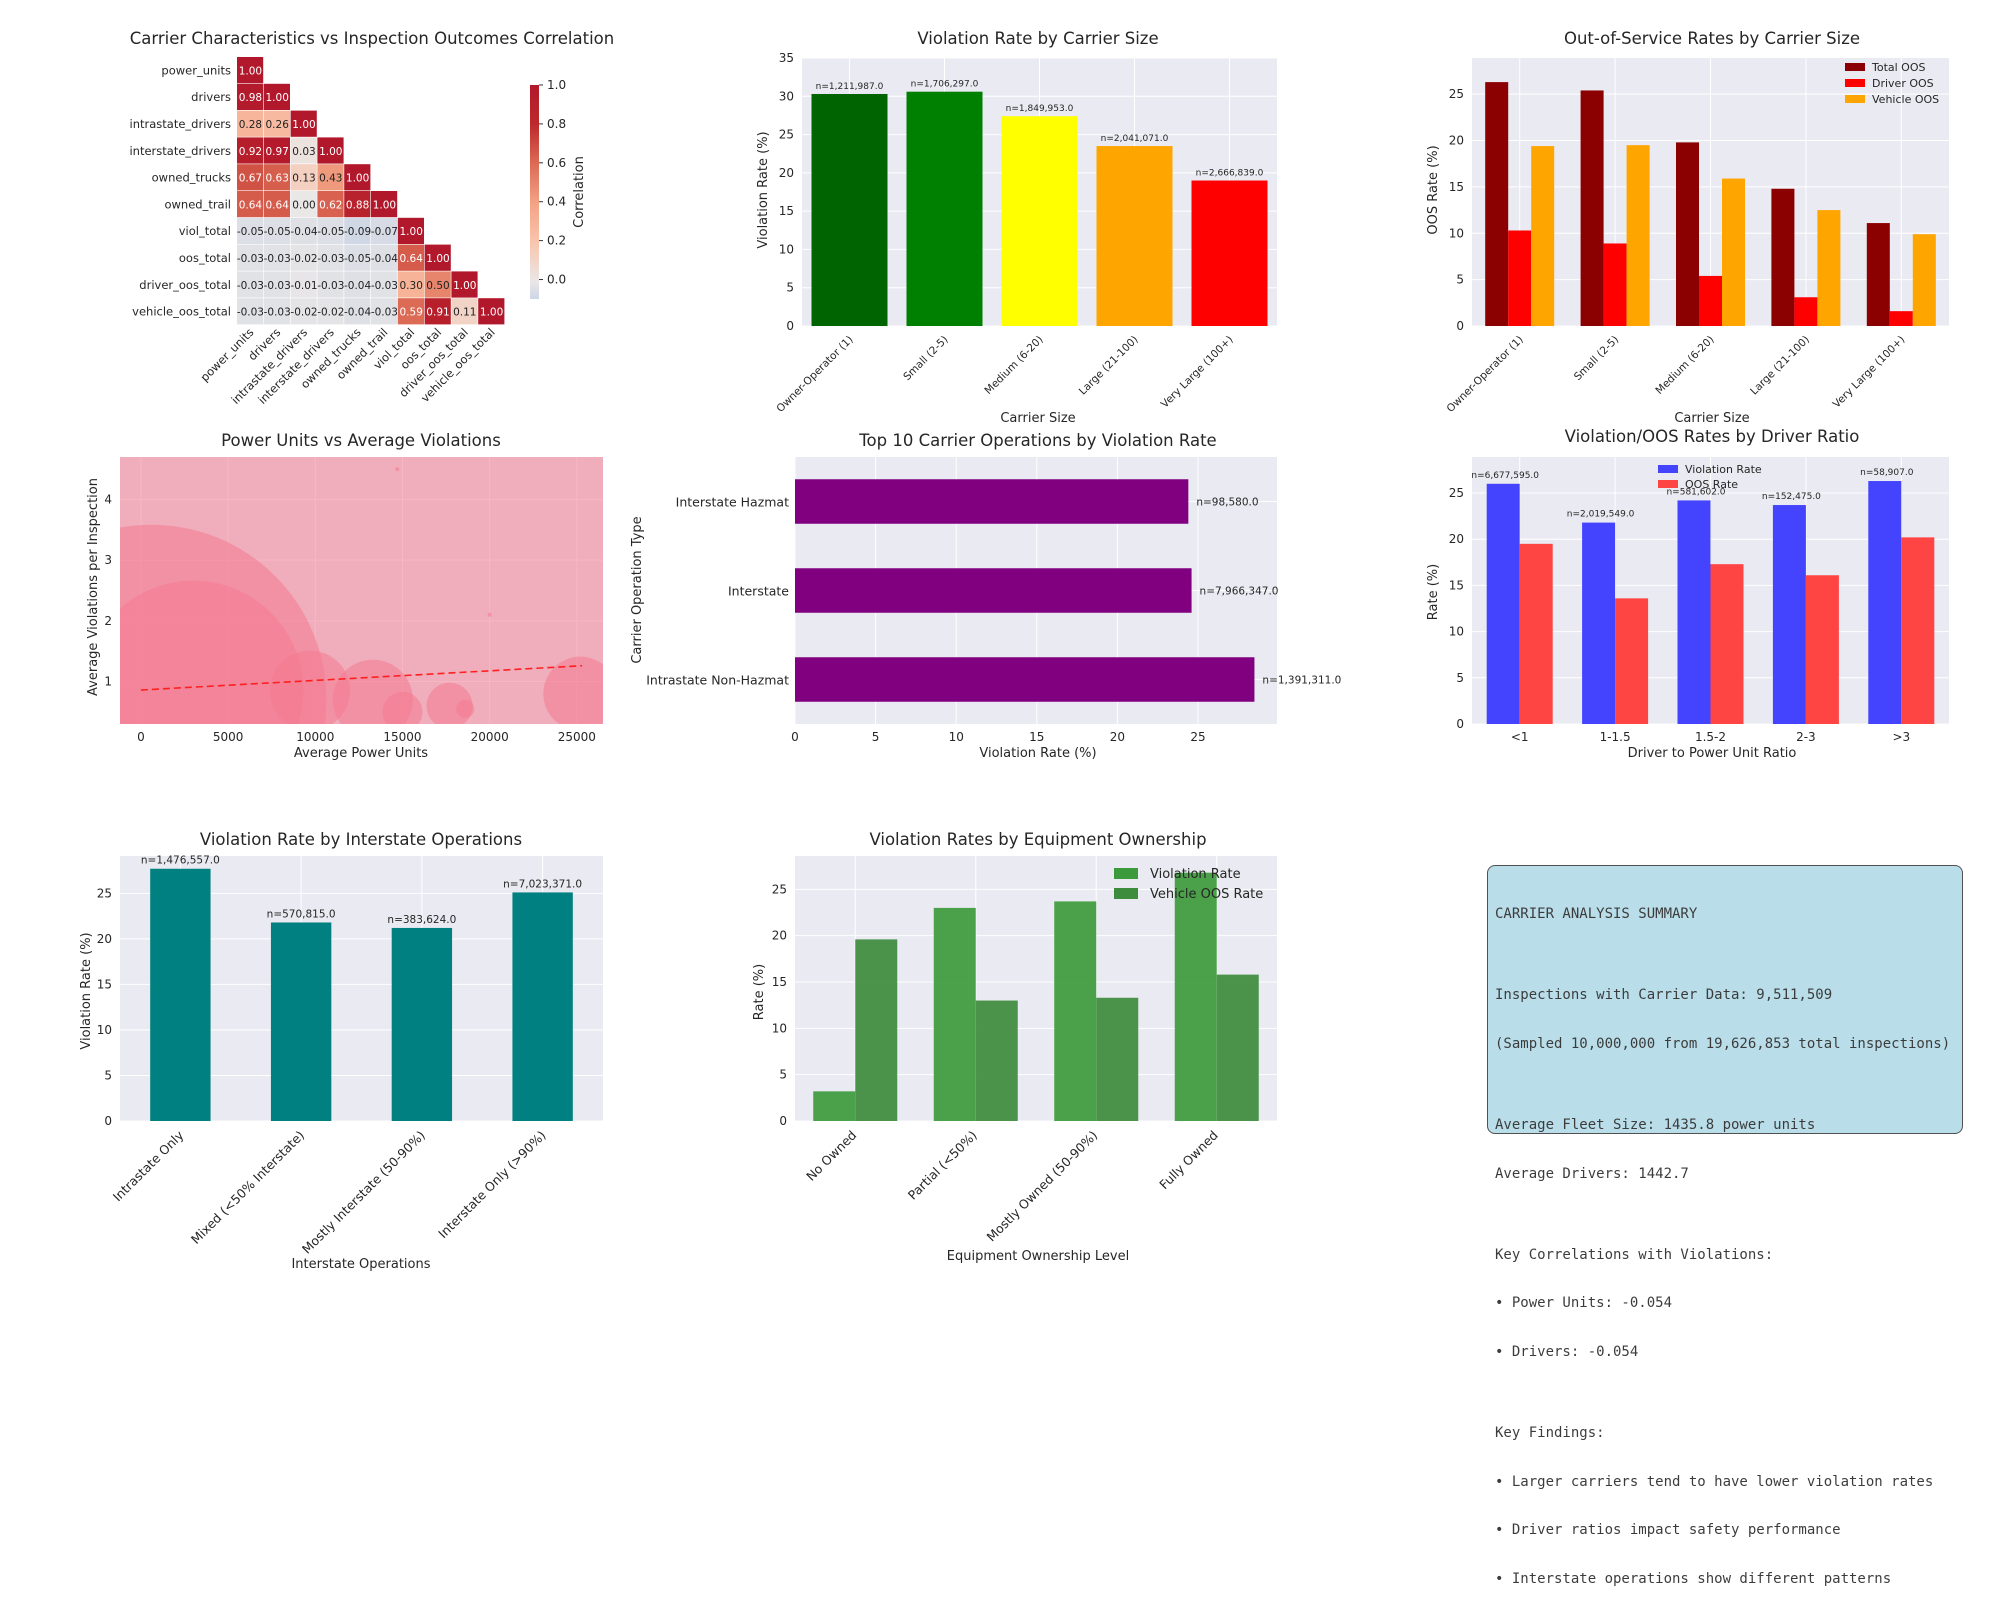  I want to click on x-tick-label: 10000, so click(315, 737).